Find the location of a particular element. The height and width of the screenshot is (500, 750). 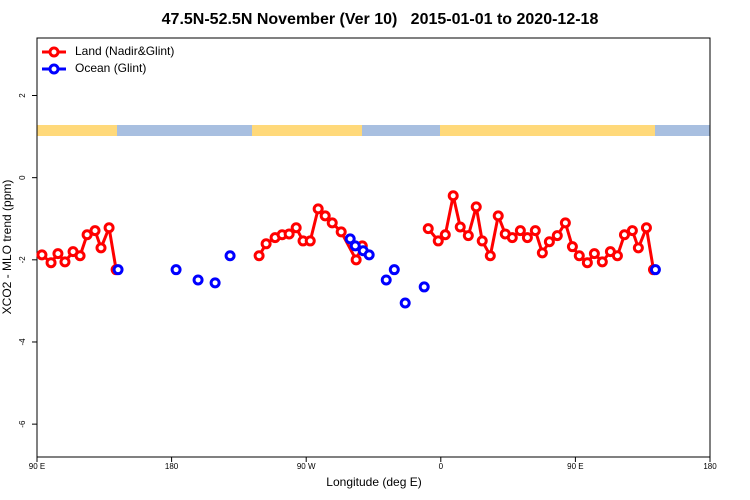

y-tick-label: -4 is located at coordinates (22, 342).